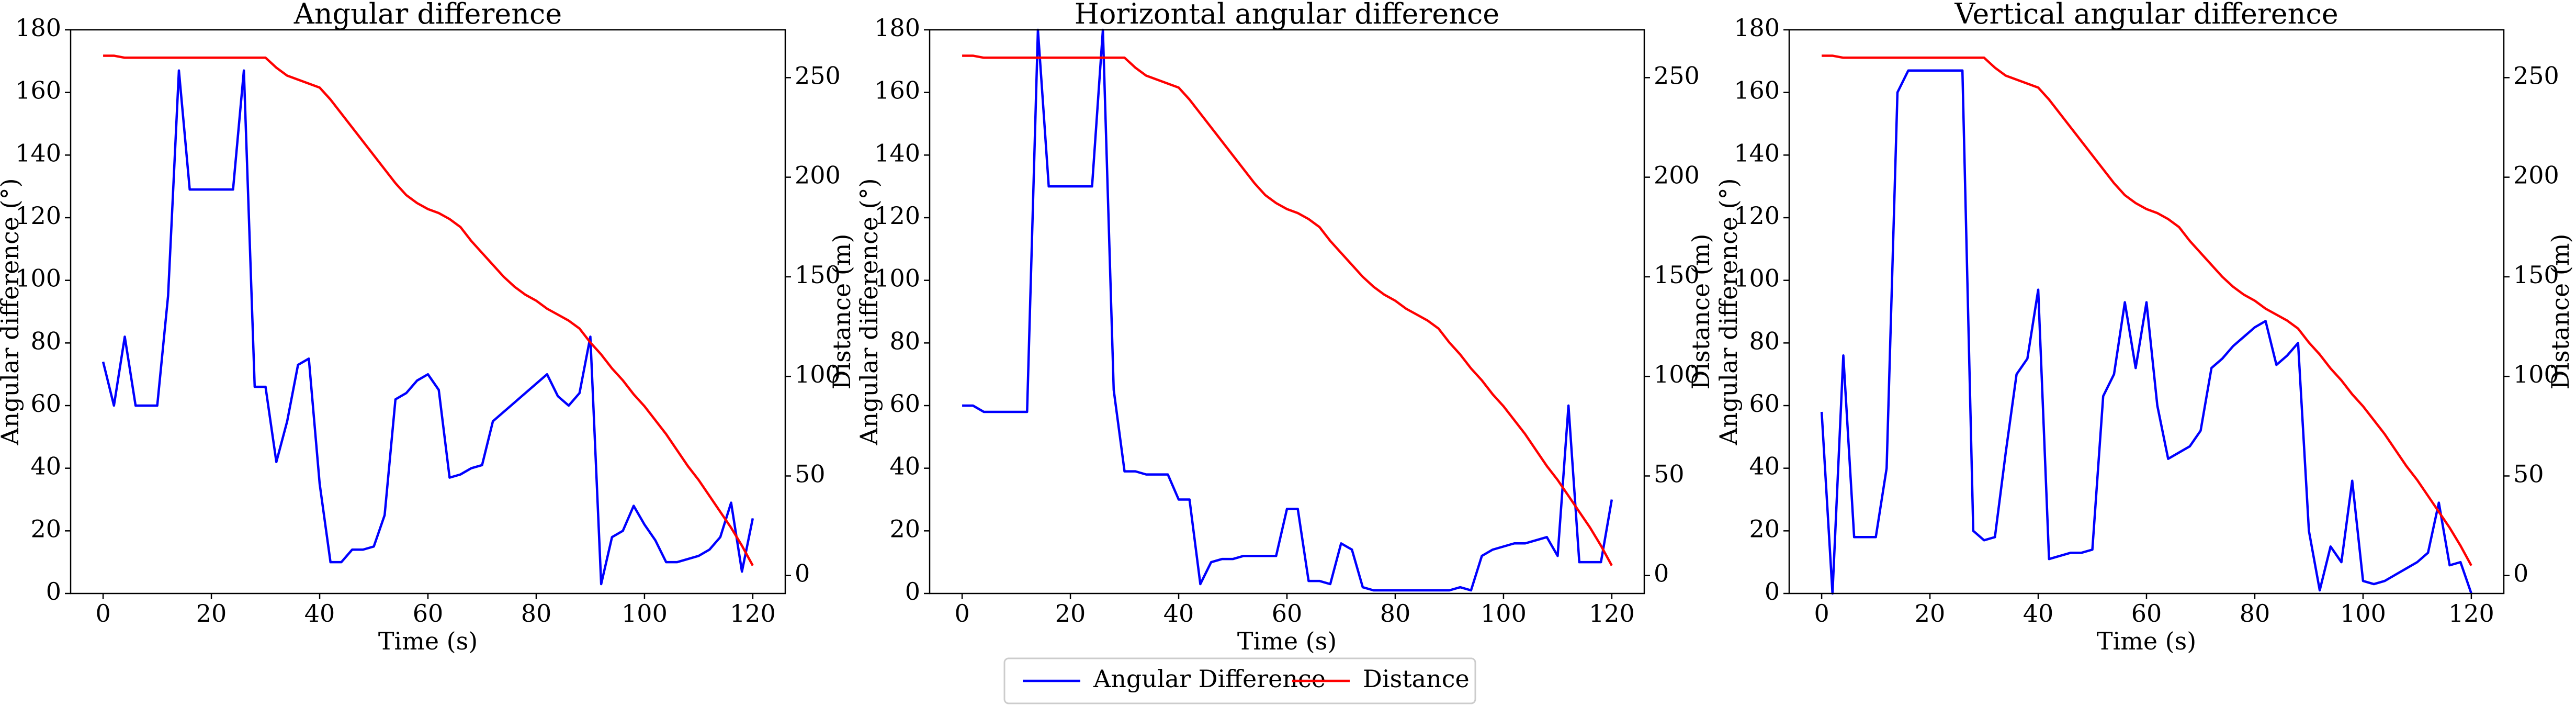 The image size is (2576, 706). I want to click on legend-box, so click(1239, 680).